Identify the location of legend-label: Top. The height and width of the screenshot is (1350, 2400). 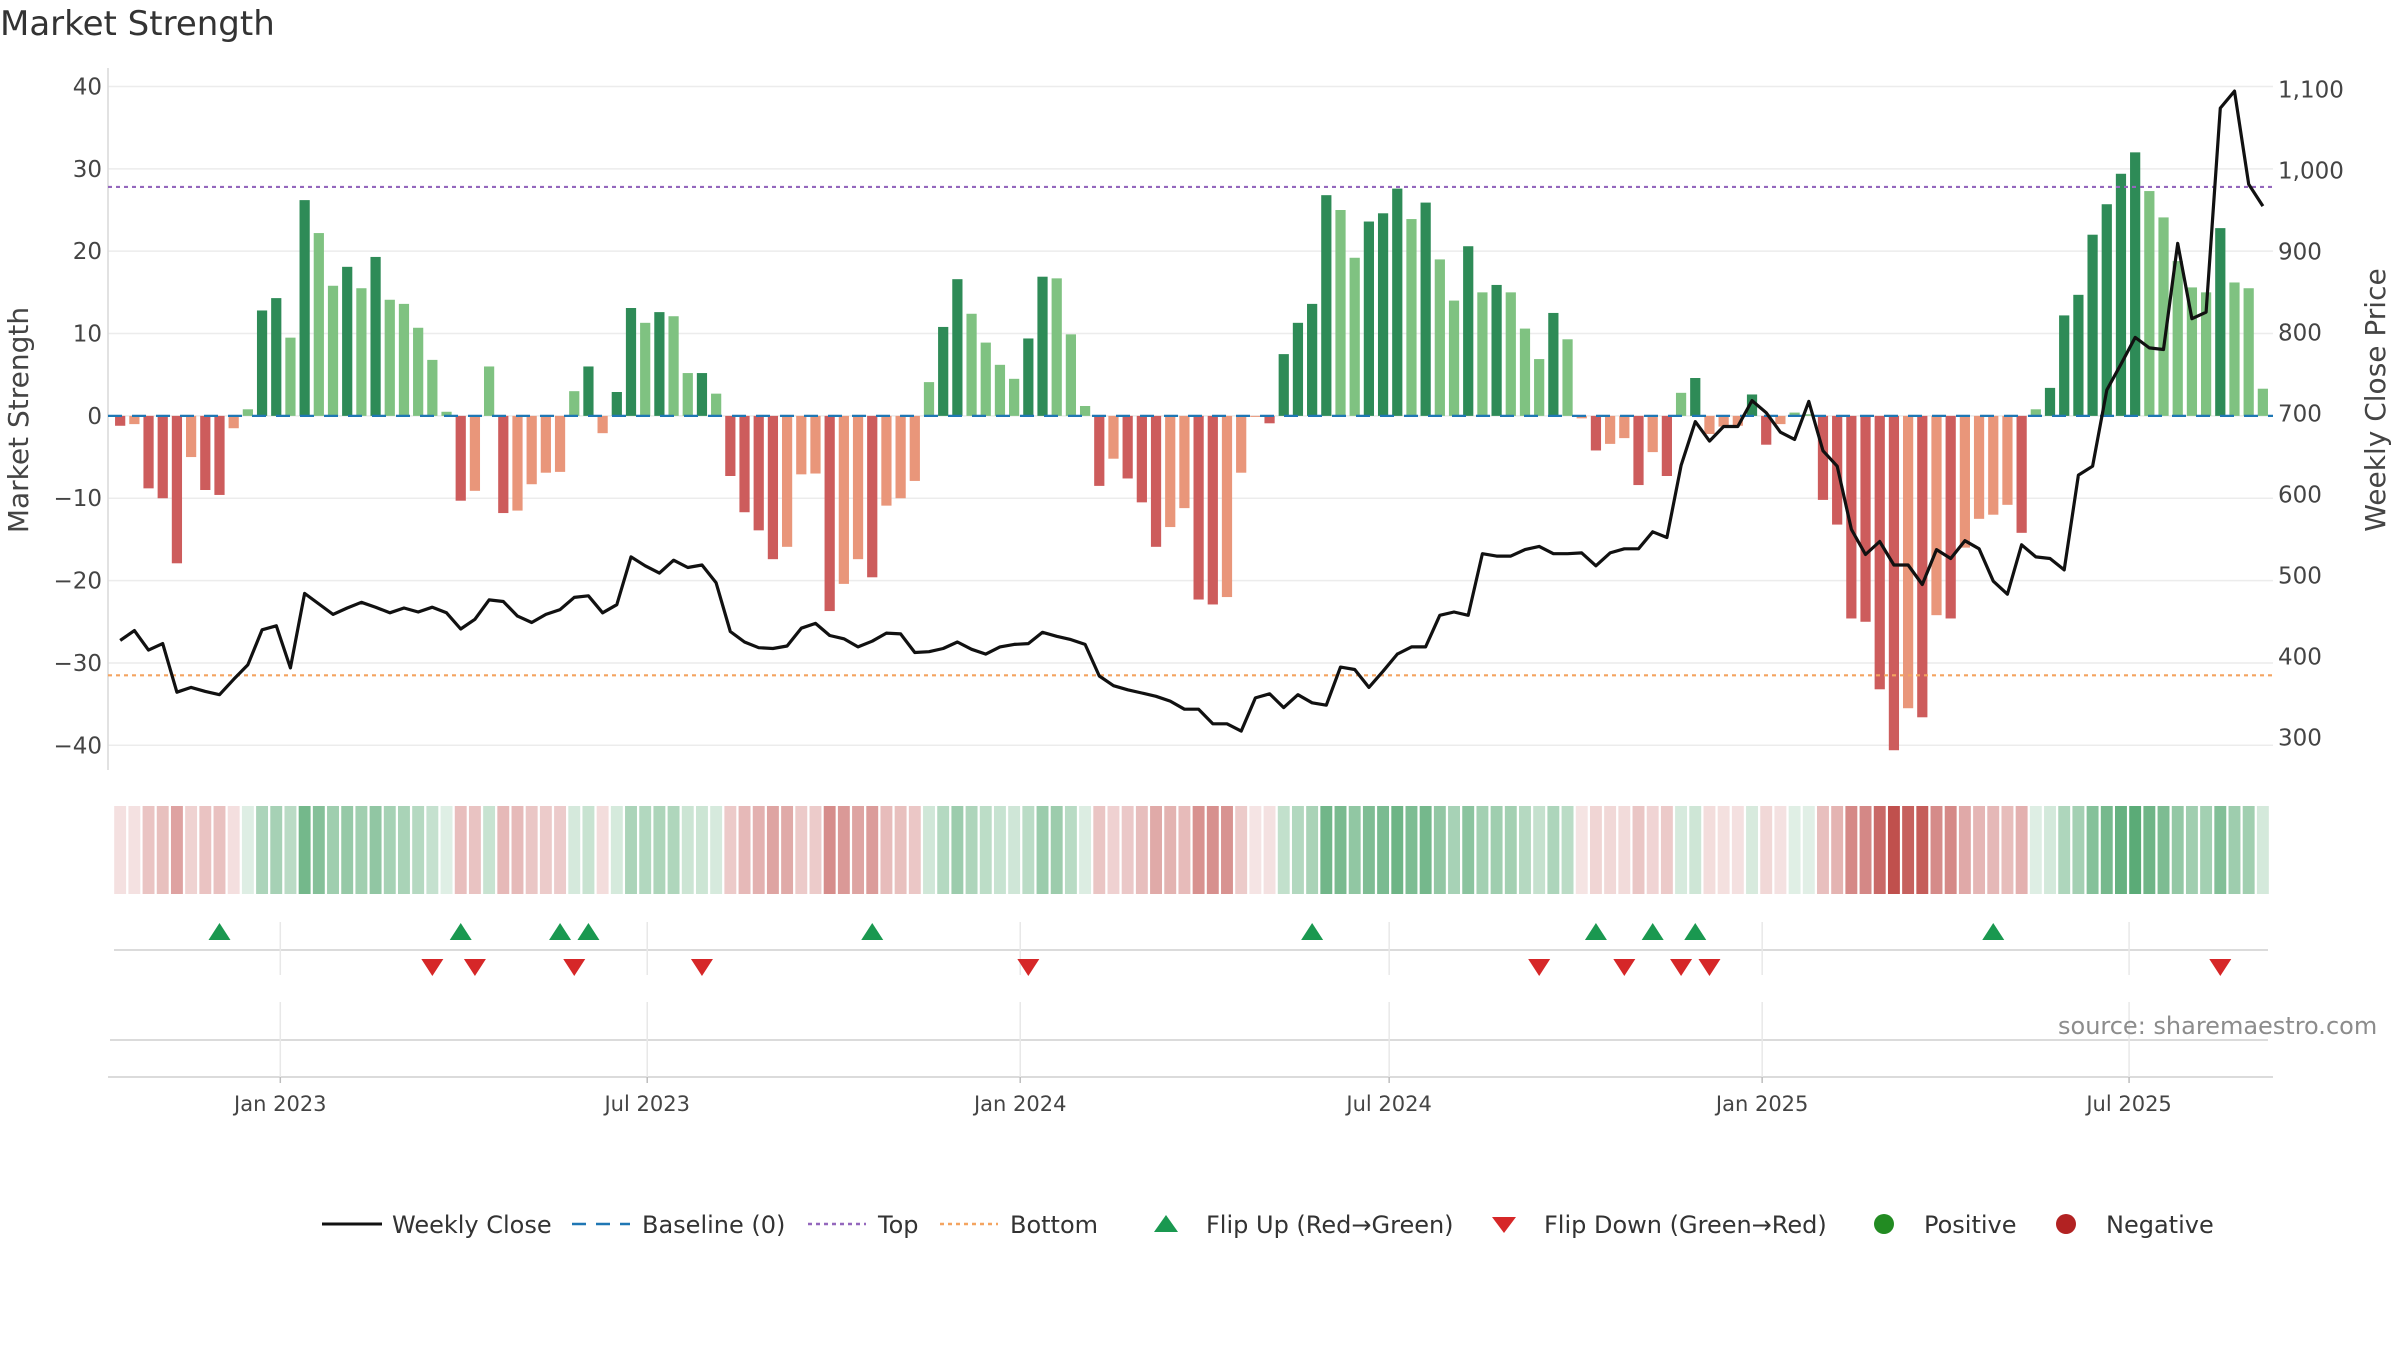
(898, 1225).